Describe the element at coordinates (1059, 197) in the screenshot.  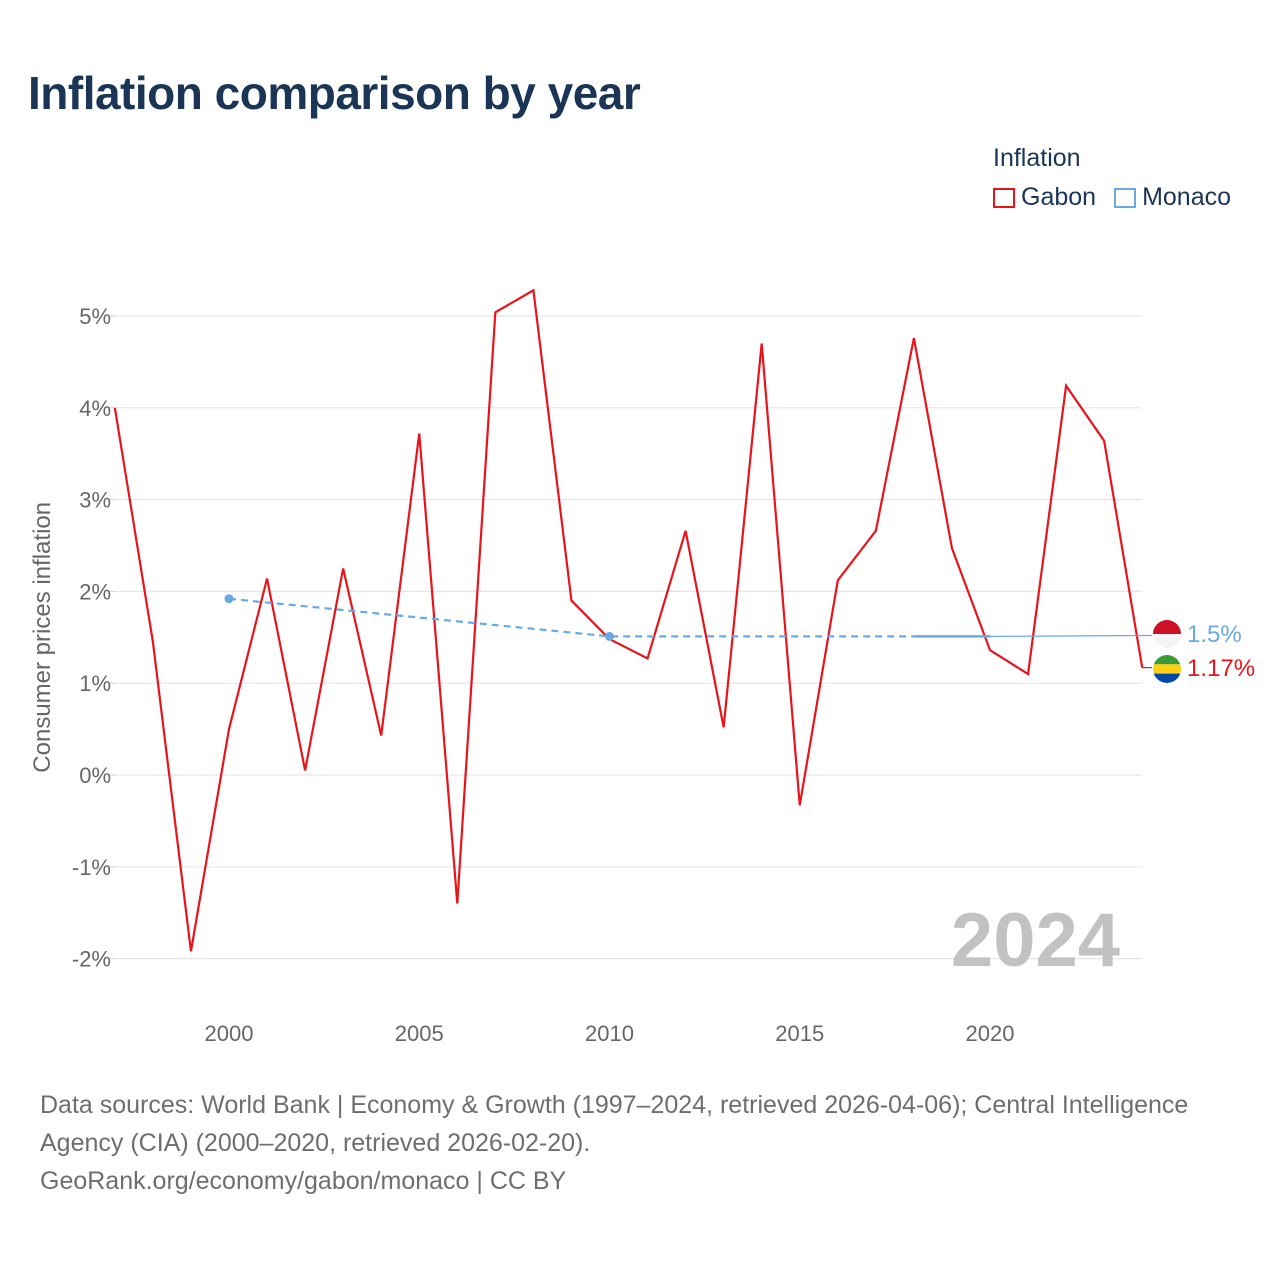
I see `legend-label-gabon: Gabon` at that location.